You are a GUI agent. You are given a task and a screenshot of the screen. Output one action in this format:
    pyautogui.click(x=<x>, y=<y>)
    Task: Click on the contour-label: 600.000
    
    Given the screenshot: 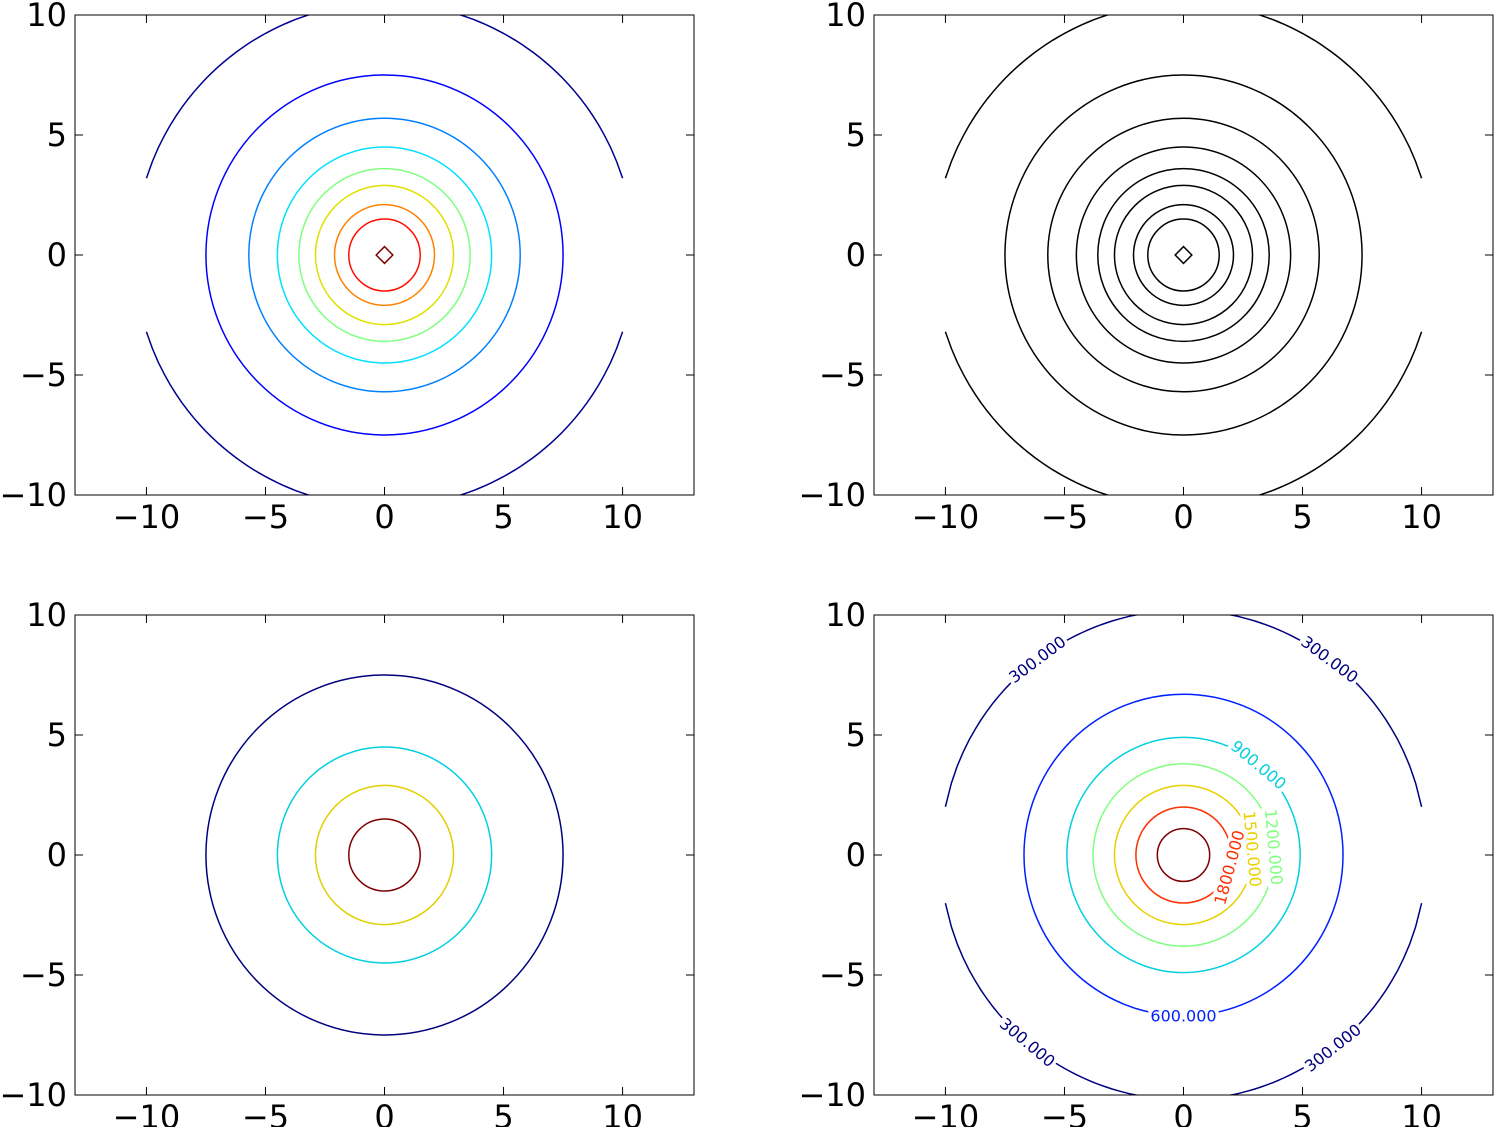 What is the action you would take?
    pyautogui.click(x=1183, y=1015)
    